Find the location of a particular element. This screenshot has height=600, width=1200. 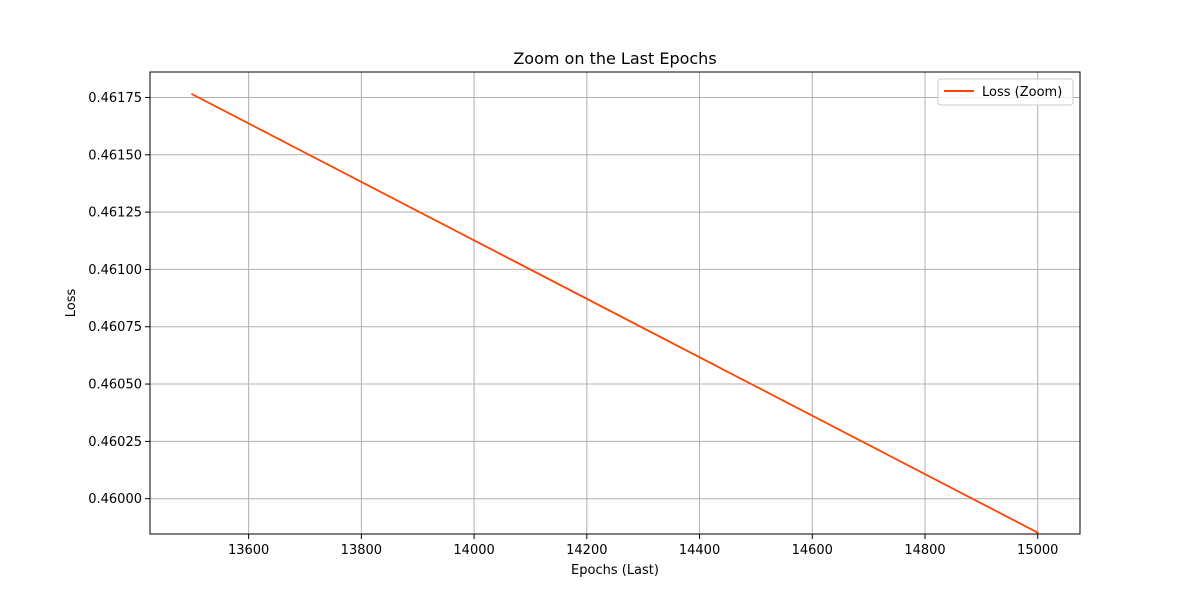

legend-box is located at coordinates (1005, 92).